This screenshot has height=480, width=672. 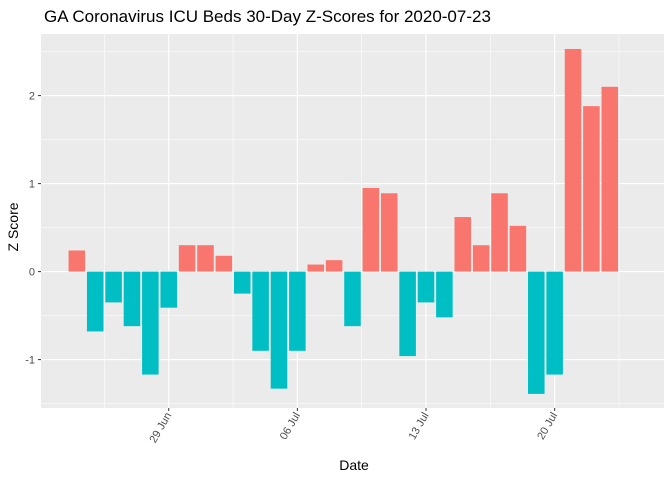 I want to click on y-tick-label: 1, so click(x=32, y=185).